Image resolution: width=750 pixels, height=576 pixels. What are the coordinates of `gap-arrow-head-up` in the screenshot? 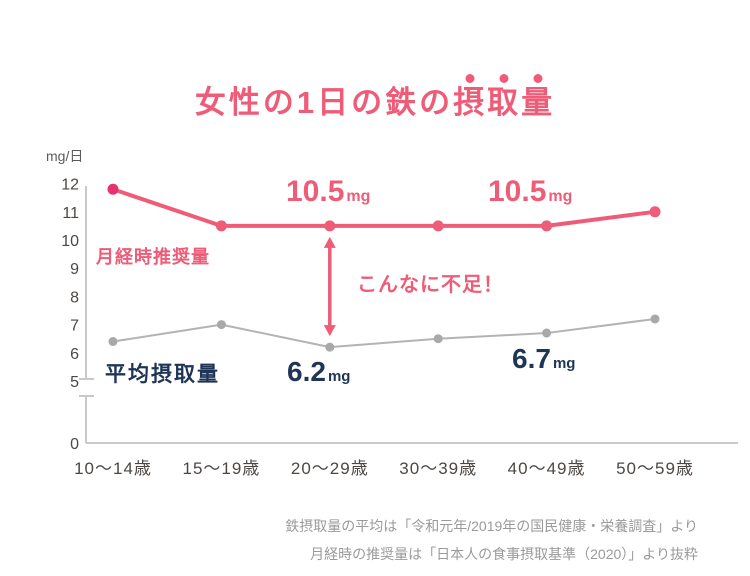 It's located at (329, 242).